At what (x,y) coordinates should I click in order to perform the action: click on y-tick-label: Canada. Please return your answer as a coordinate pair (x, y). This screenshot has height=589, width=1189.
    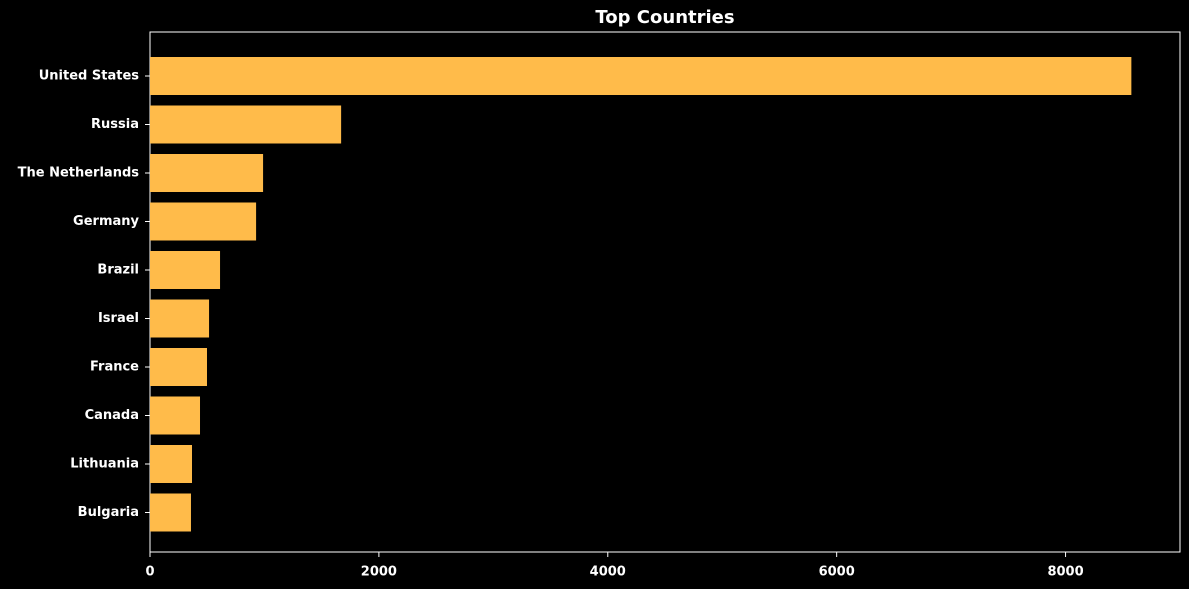
    Looking at the image, I should click on (112, 415).